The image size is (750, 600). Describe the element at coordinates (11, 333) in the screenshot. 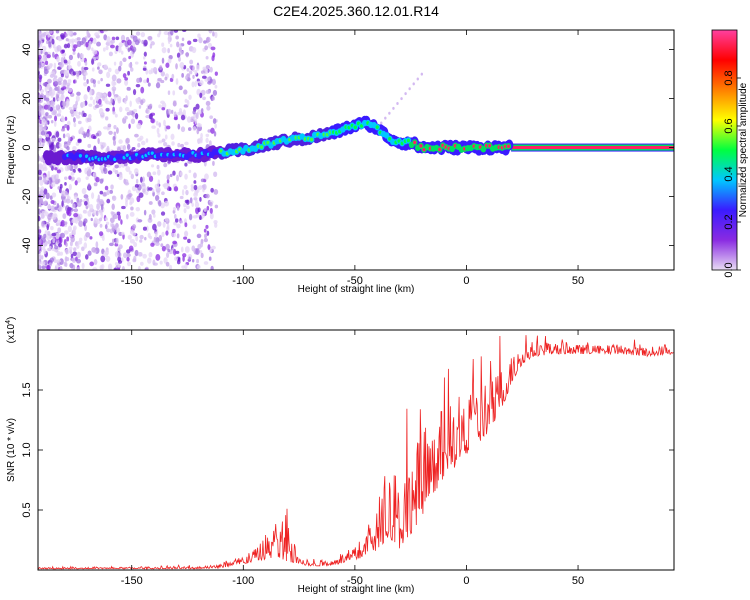

I see `snr-exponent-base: (x10` at that location.